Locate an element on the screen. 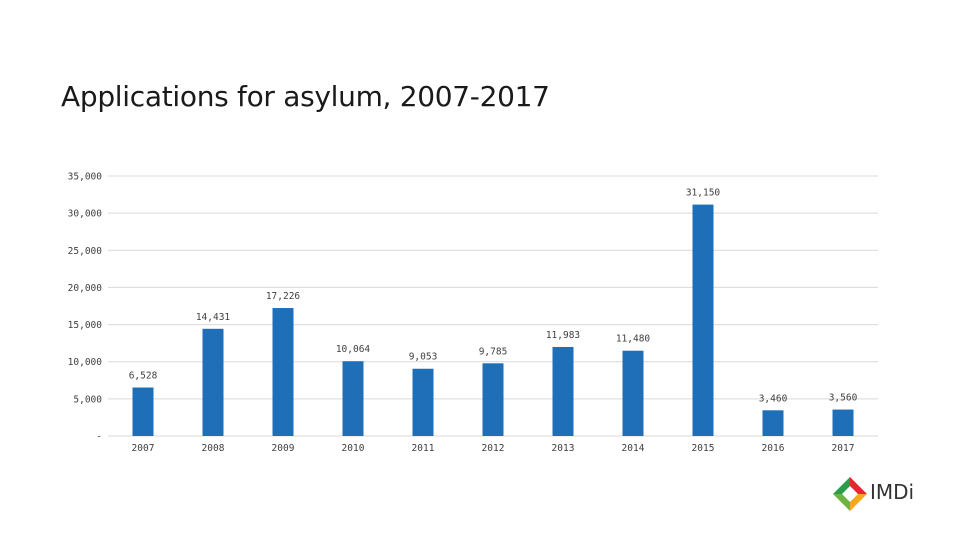 The height and width of the screenshot is (540, 960). bar-2016 is located at coordinates (773, 423).